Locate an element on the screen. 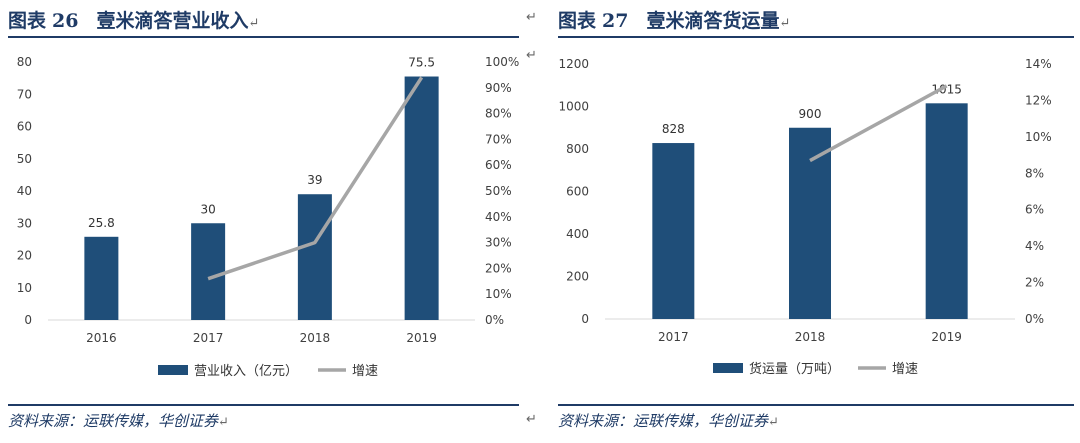  data-label: 39 is located at coordinates (314, 180).